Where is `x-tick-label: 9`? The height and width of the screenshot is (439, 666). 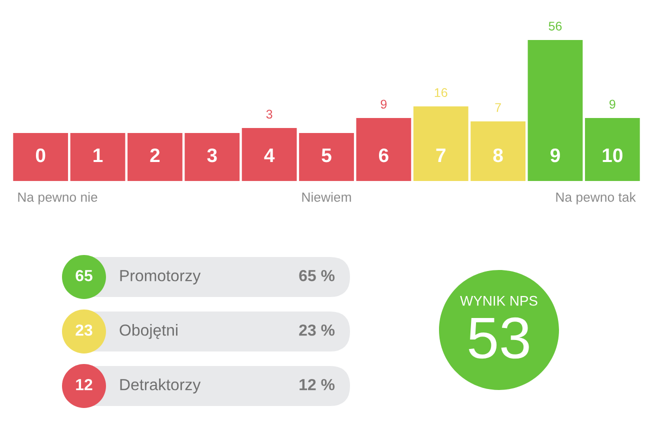
x-tick-label: 9 is located at coordinates (555, 155).